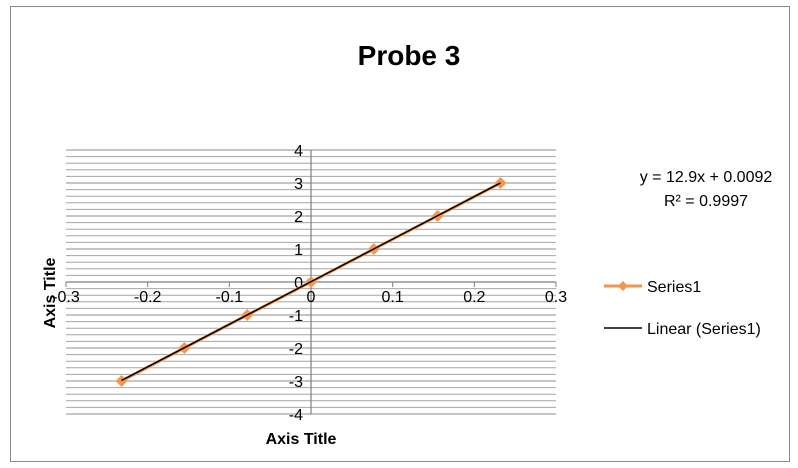  I want to click on y-tick-label: -3, so click(296, 382).